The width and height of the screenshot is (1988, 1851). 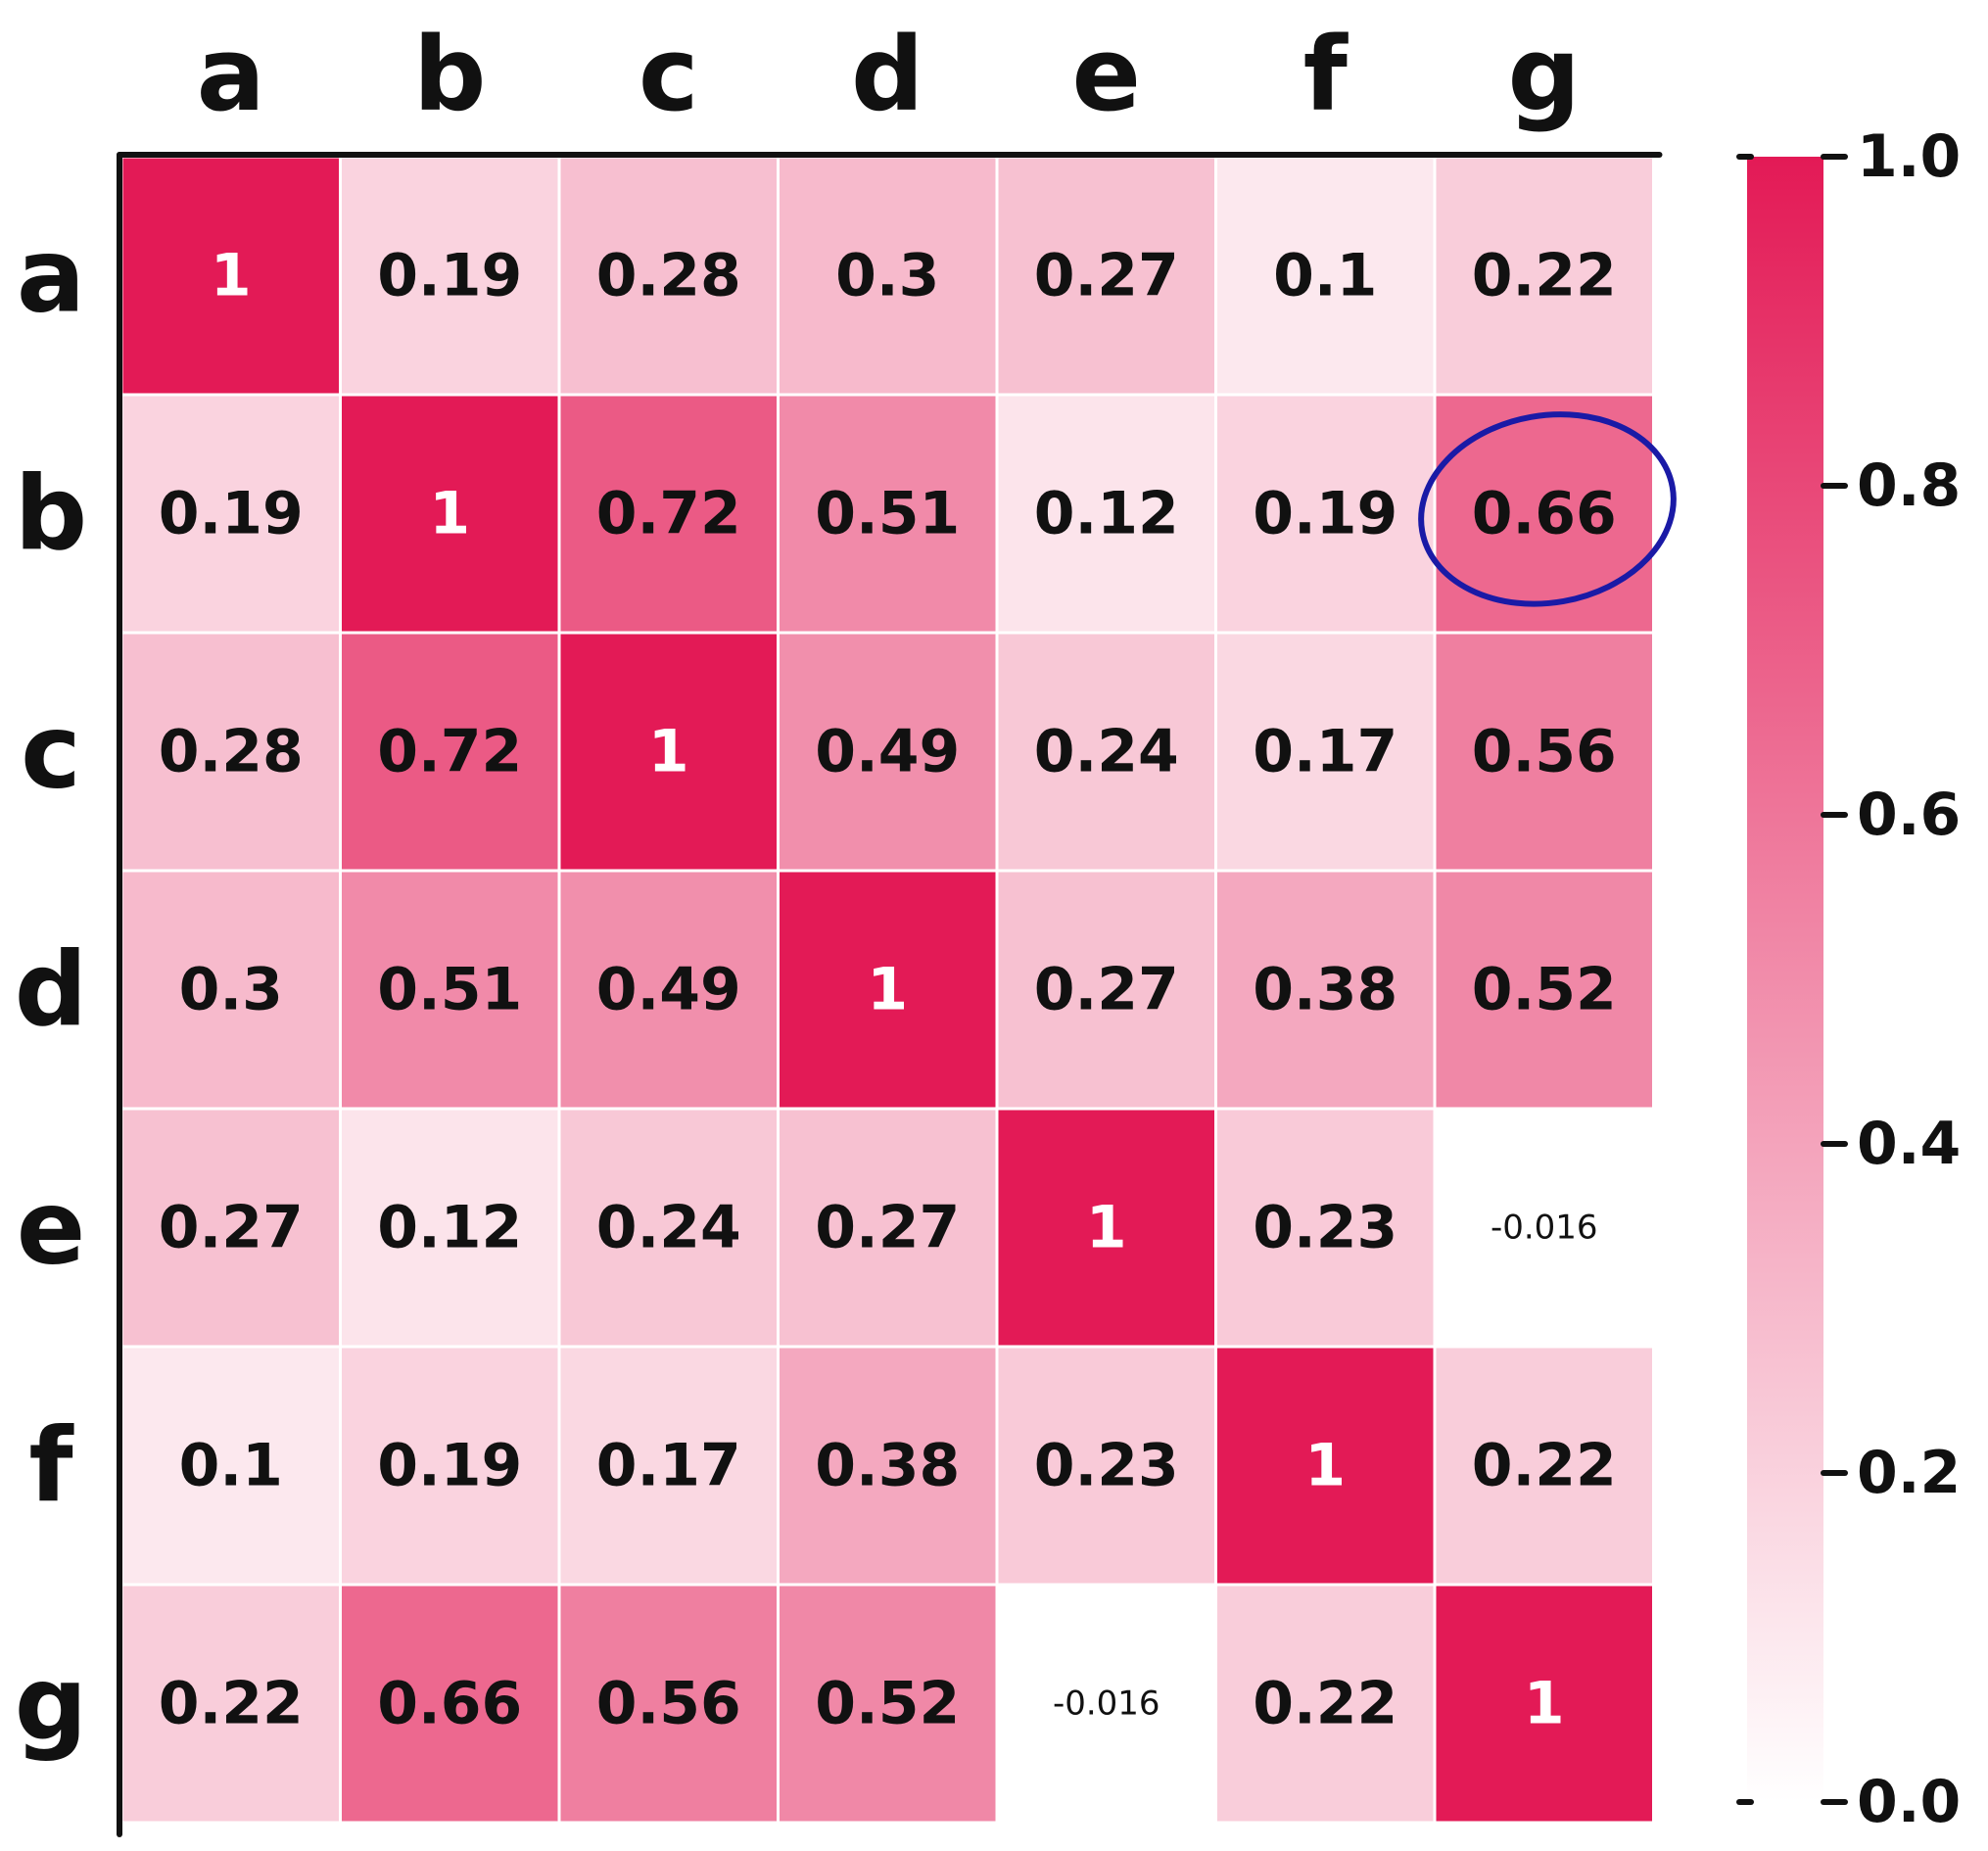 I want to click on column-label-g: g, so click(x=1544, y=74).